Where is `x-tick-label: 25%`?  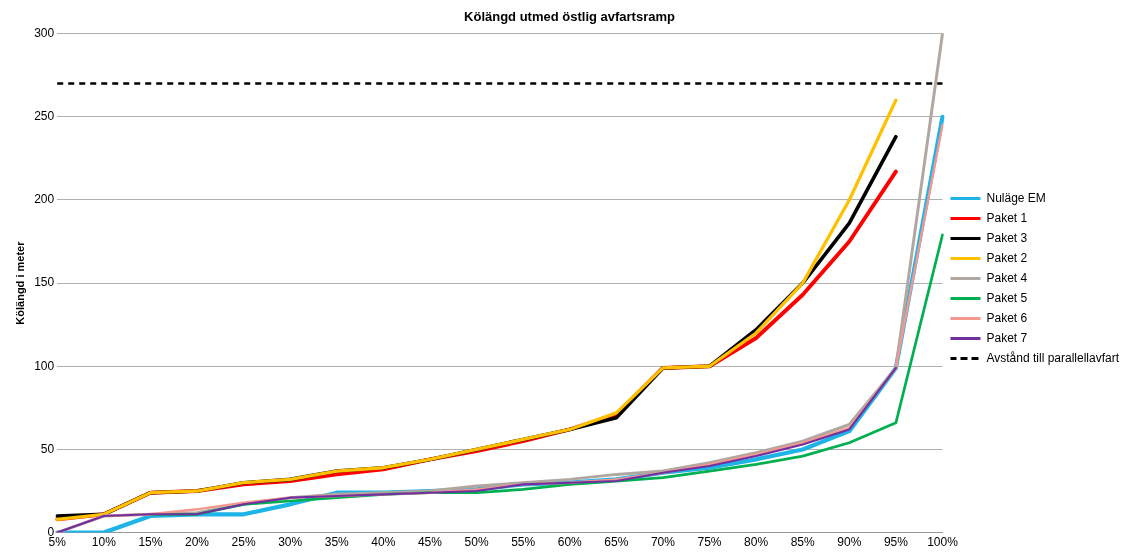
x-tick-label: 25% is located at coordinates (243, 542).